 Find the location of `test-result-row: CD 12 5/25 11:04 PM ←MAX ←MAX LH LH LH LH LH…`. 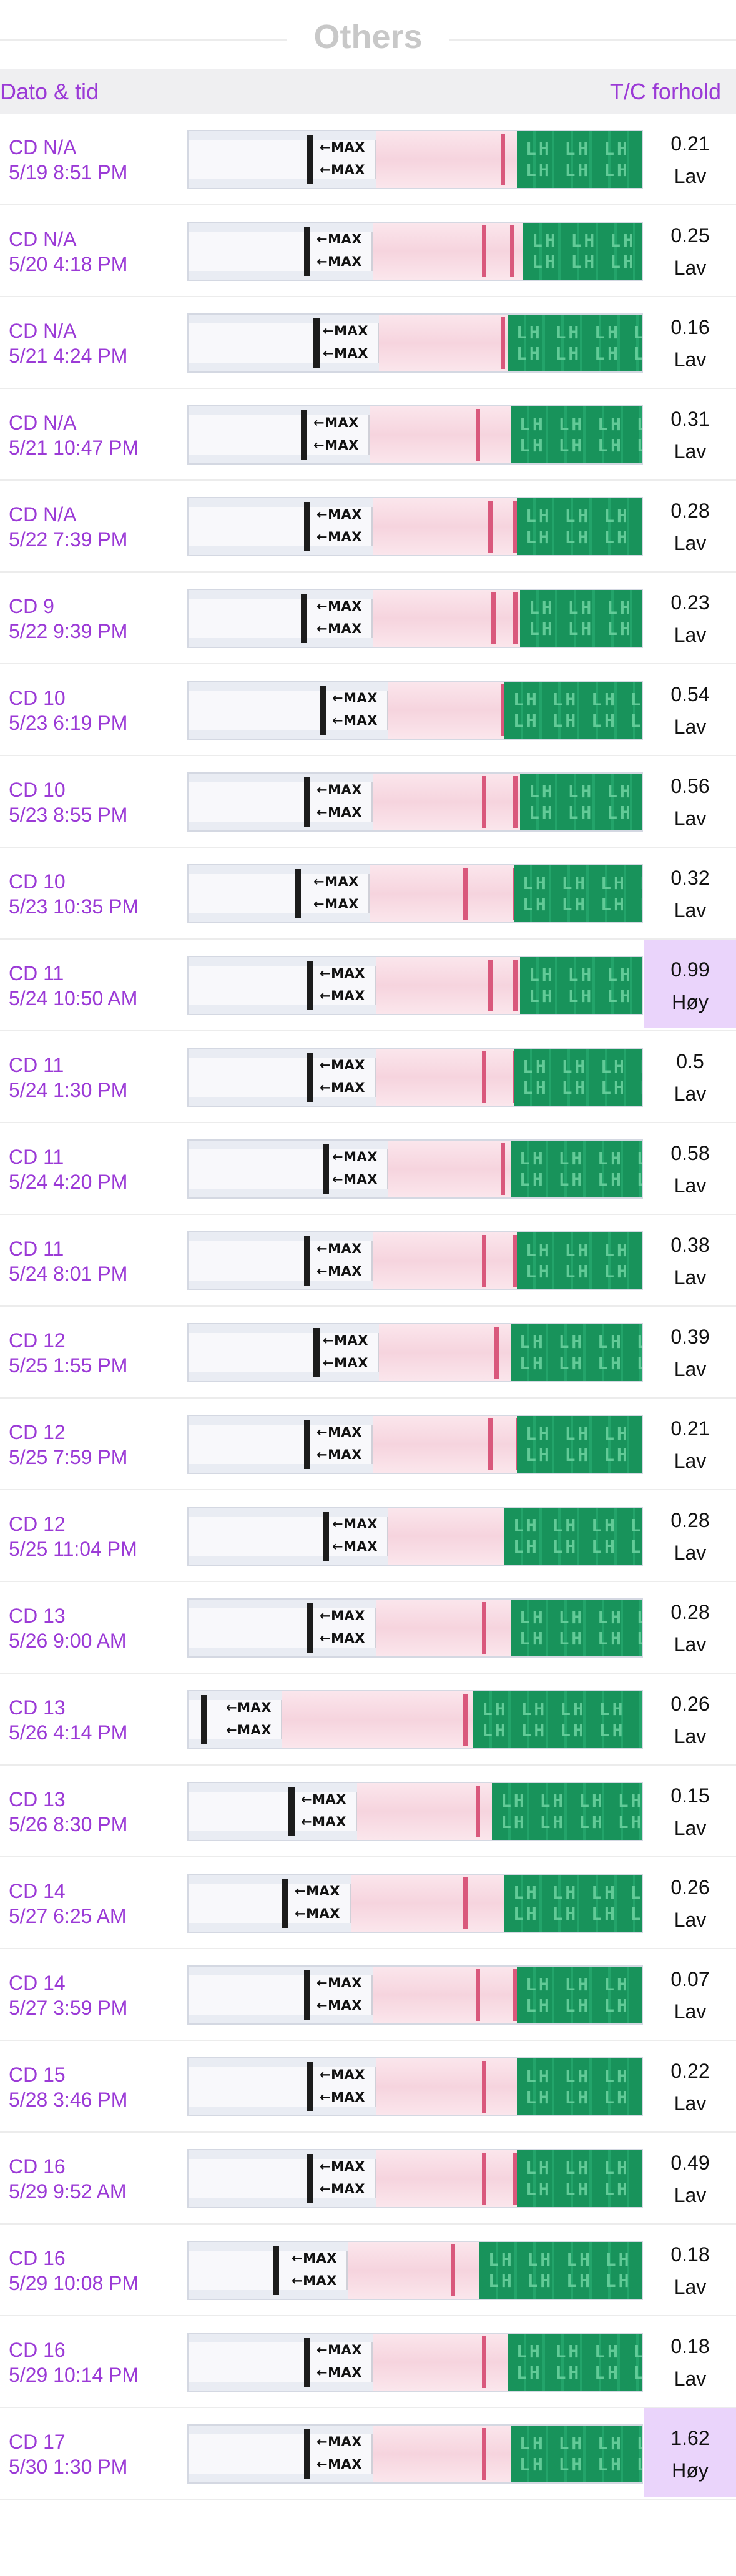

test-result-row: CD 12 5/25 11:04 PM ←MAX ←MAX LH LH LH LH LH… is located at coordinates (368, 1536).